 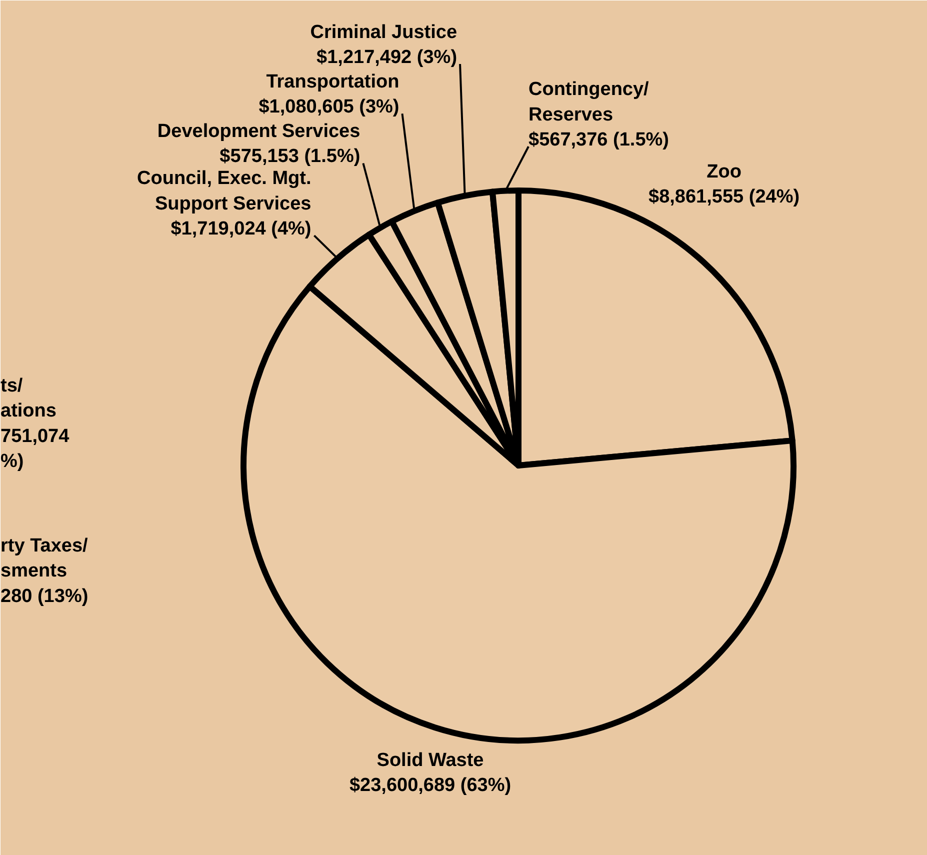 What do you see at coordinates (44, 571) in the screenshot?
I see `text: rty Taxes/ sments 280 (13%)` at bounding box center [44, 571].